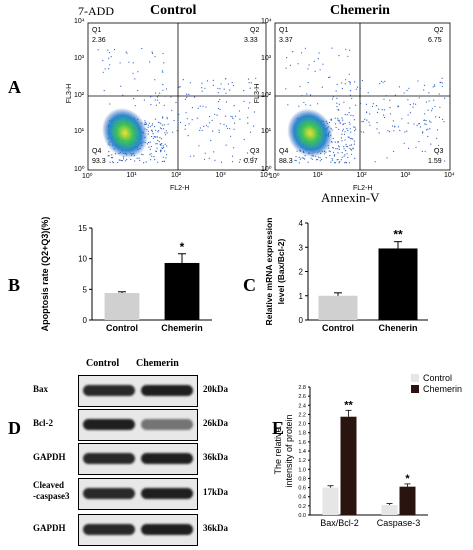  I want to click on wb-blot-panel, so click(138, 494).